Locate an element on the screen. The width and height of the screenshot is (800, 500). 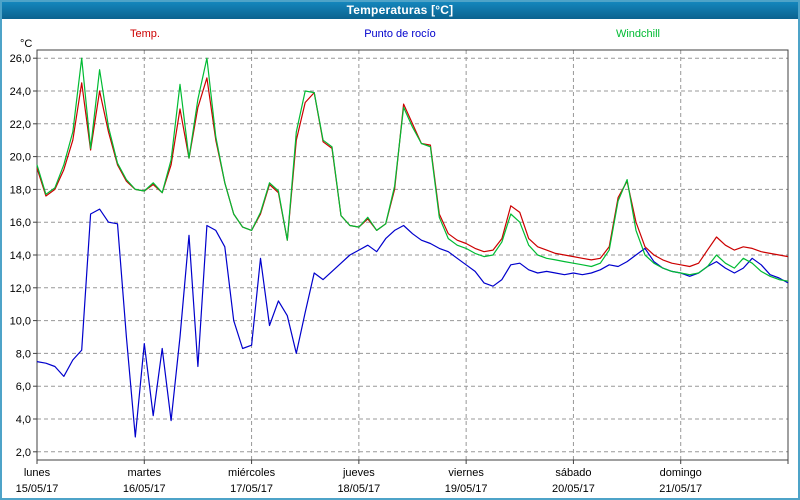
x-axis-date-label: 21/05/17 is located at coordinates (680, 489).